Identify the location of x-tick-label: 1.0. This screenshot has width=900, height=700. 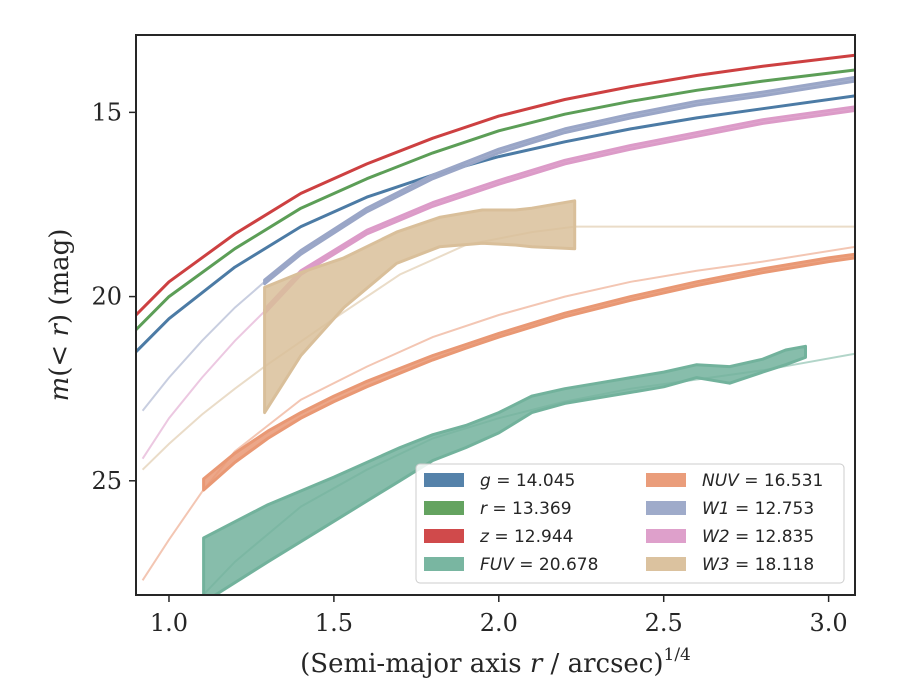
(169, 623).